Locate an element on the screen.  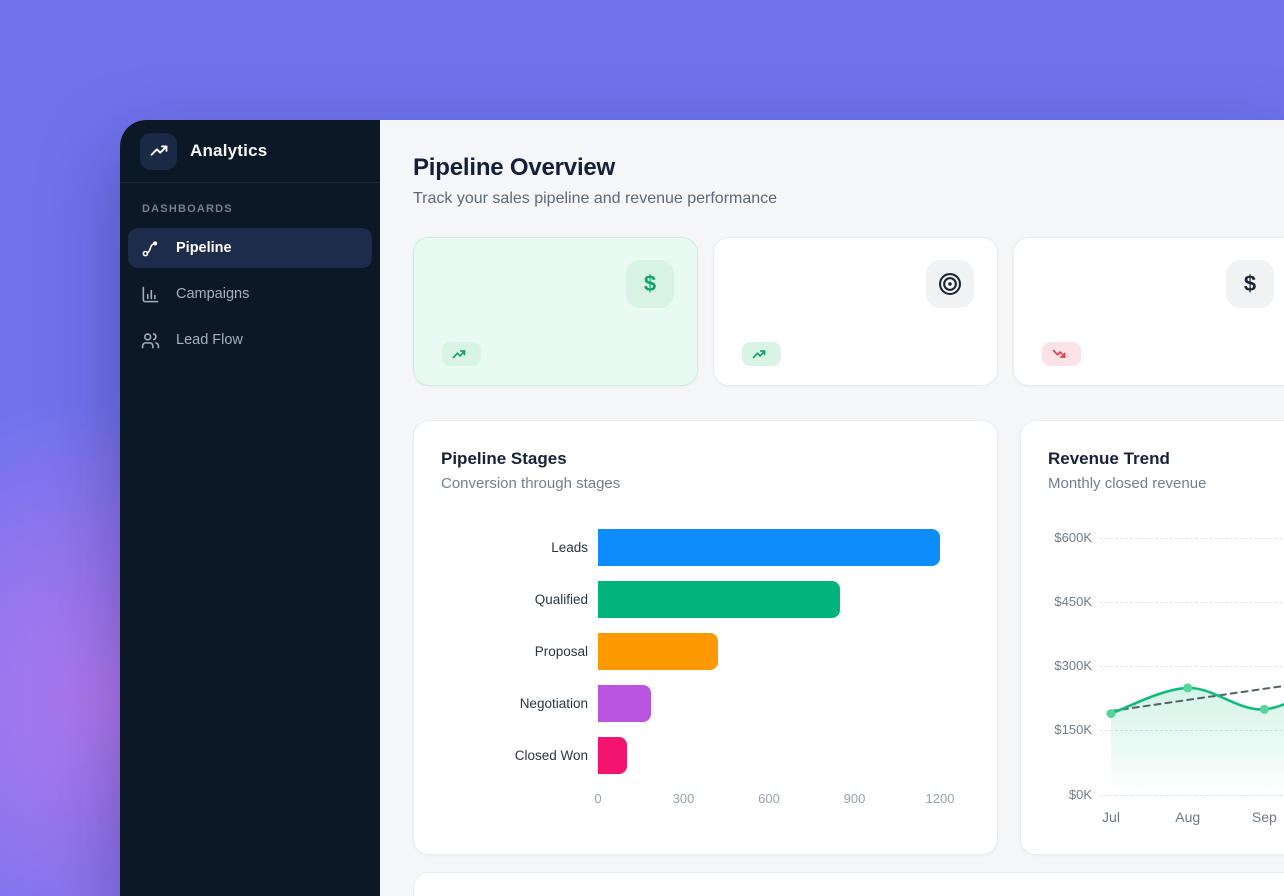
sidebar-nav-items: Pipeline Campaigns Lead Flow is located at coordinates (250, 294).